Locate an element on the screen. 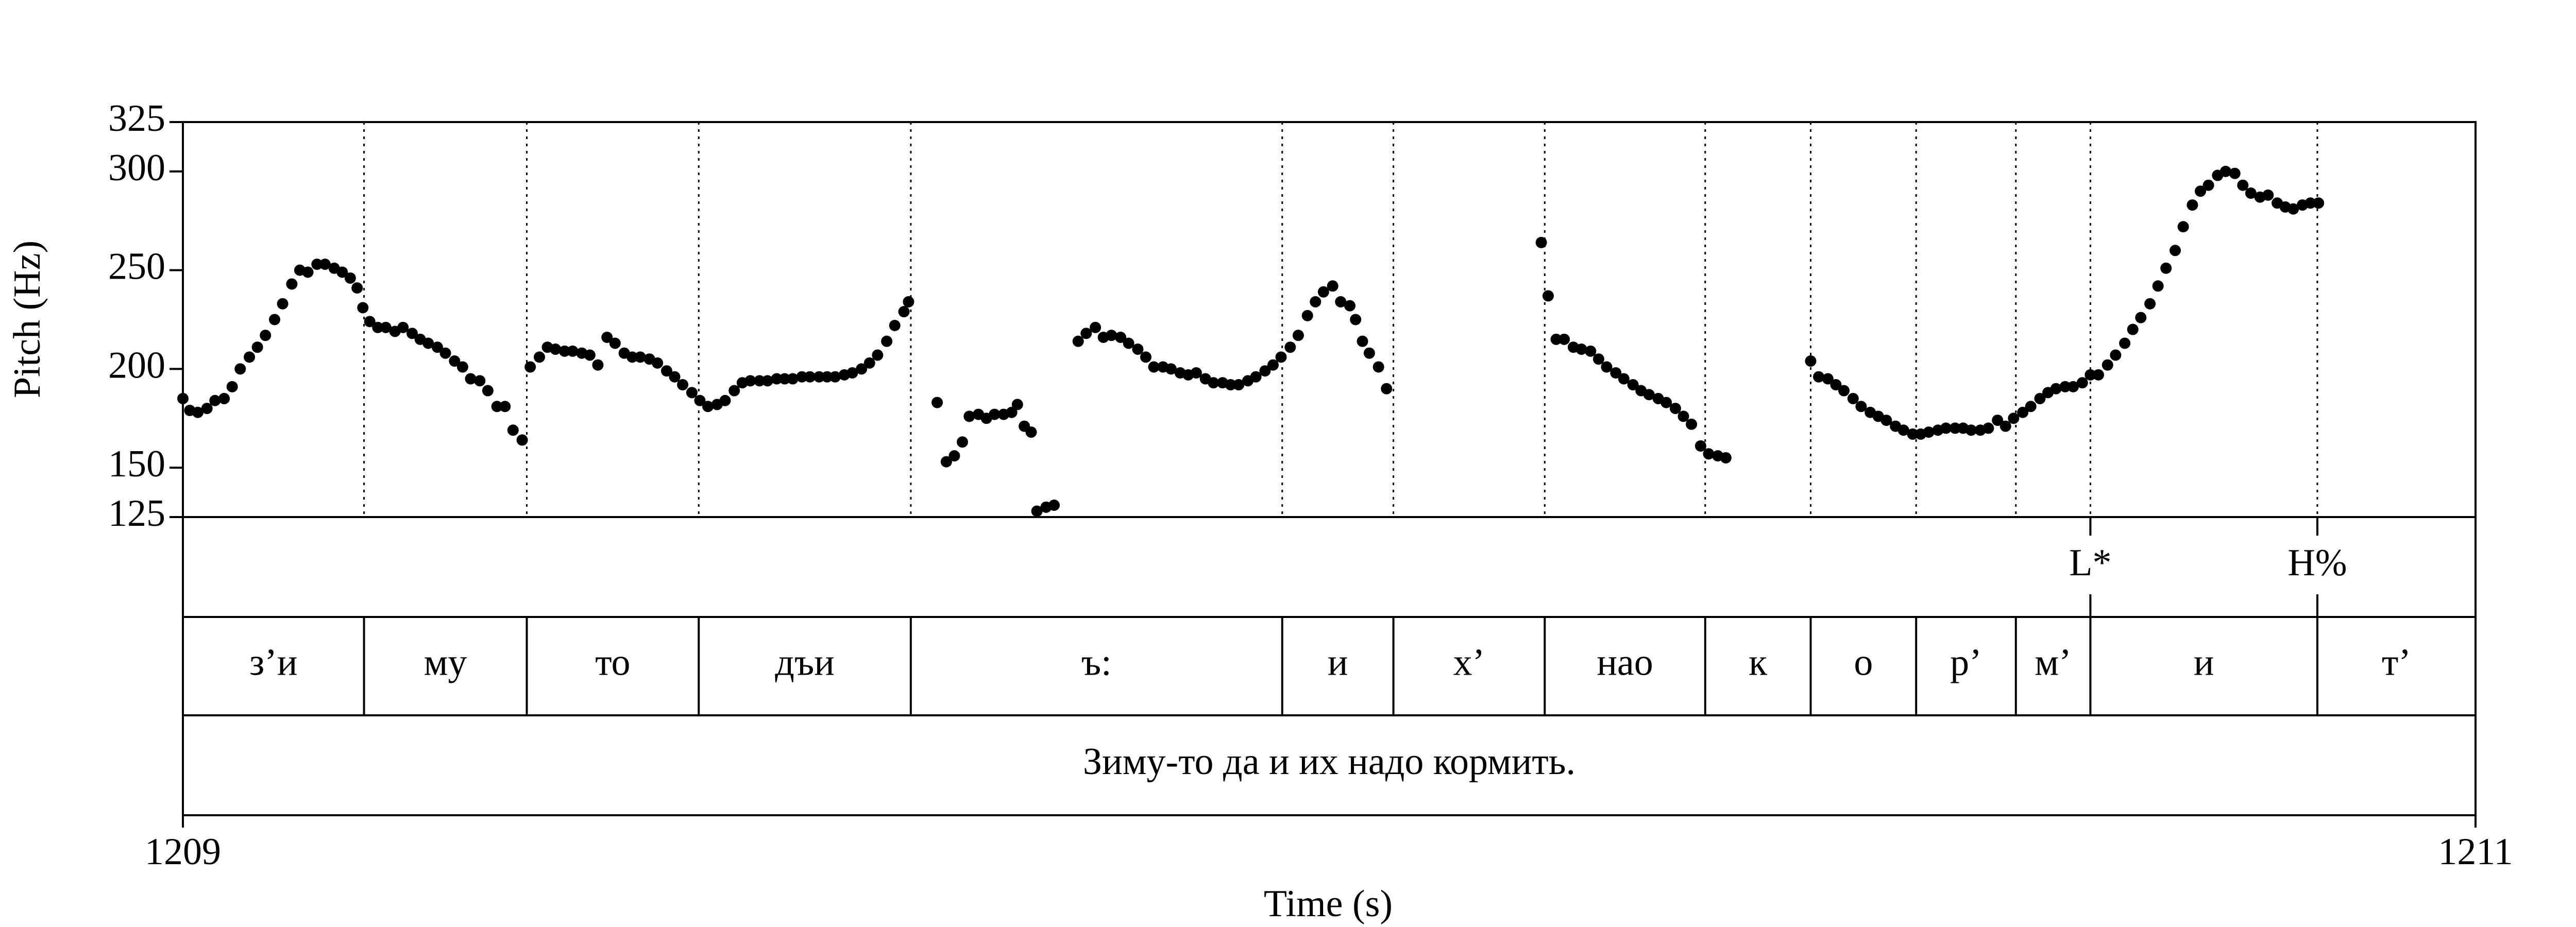  sentence-label: Зиму-то да и их надо кормить. is located at coordinates (1329, 762).